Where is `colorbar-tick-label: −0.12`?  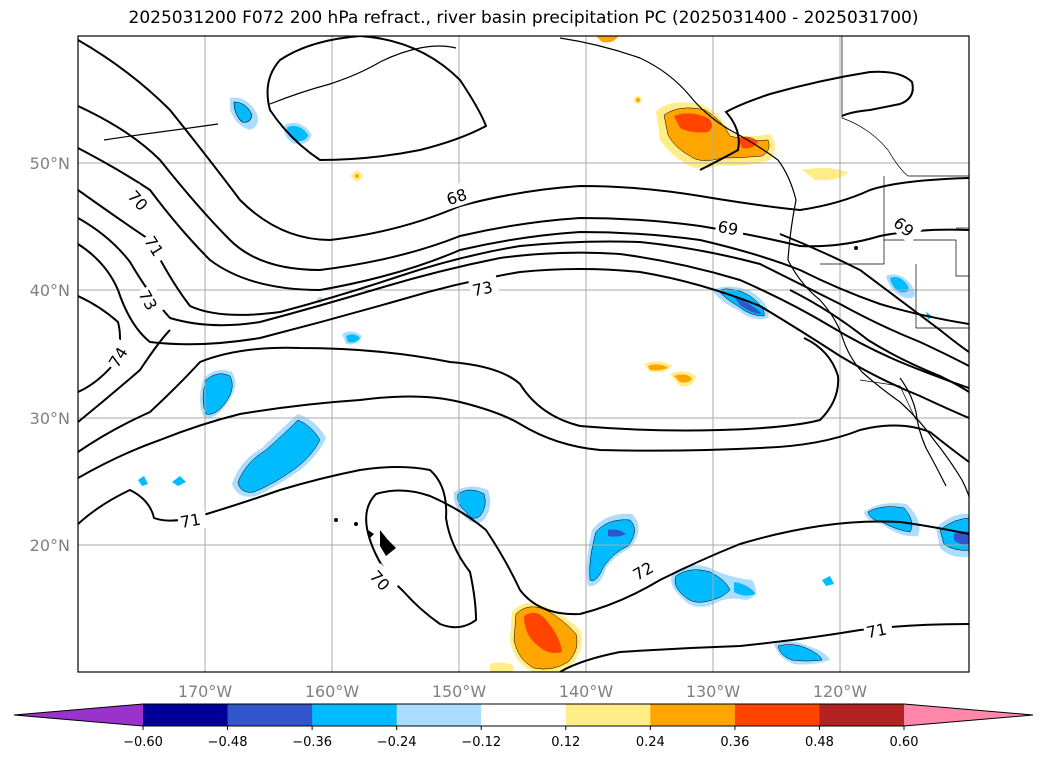
colorbar-tick-label: −0.12 is located at coordinates (481, 742).